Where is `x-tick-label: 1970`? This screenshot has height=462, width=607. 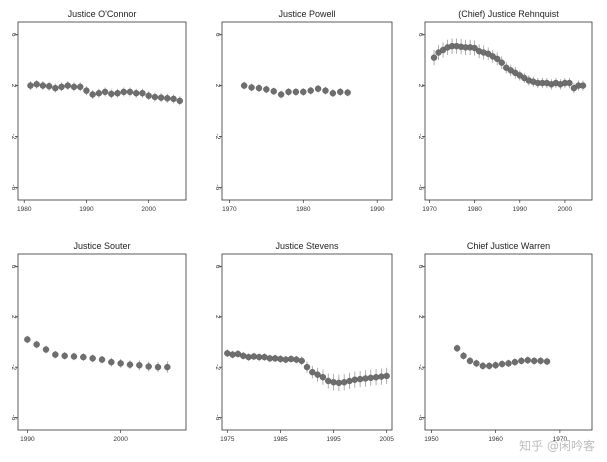
x-tick-label: 1970 is located at coordinates (560, 439).